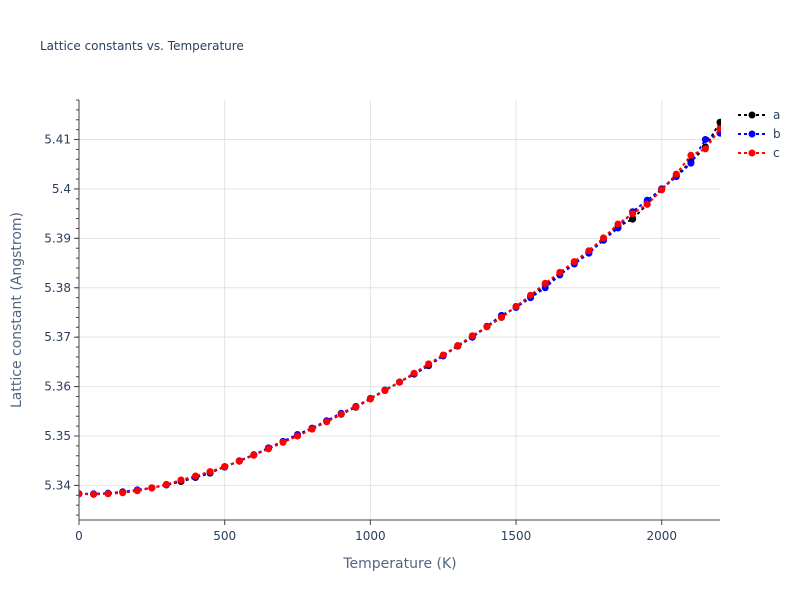  What do you see at coordinates (57, 387) in the screenshot?
I see `y-tick-label: 5.36` at bounding box center [57, 387].